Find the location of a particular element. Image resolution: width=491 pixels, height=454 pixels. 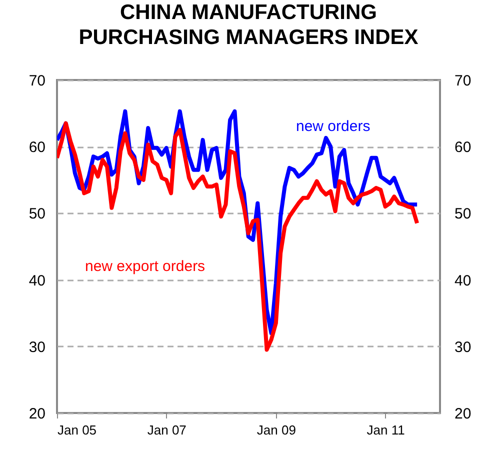

text: new export orders is located at coordinates (145, 266).